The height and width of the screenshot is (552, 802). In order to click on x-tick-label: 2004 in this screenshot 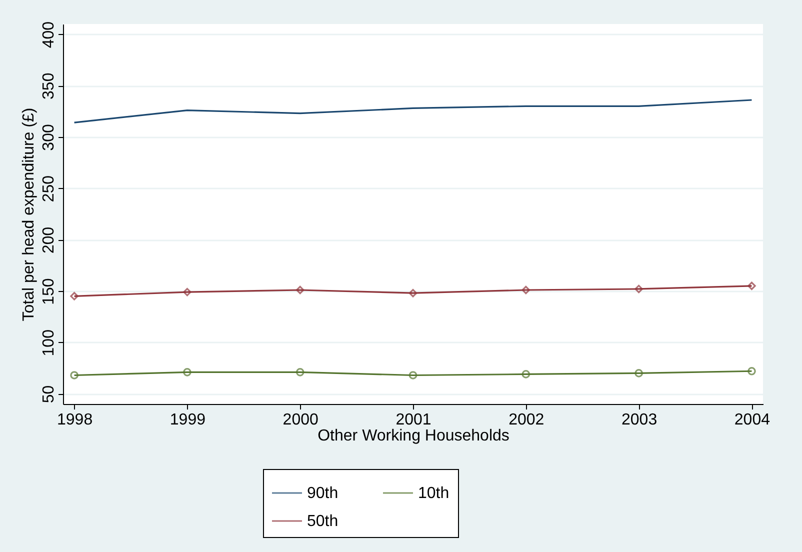, I will do `click(752, 420)`.